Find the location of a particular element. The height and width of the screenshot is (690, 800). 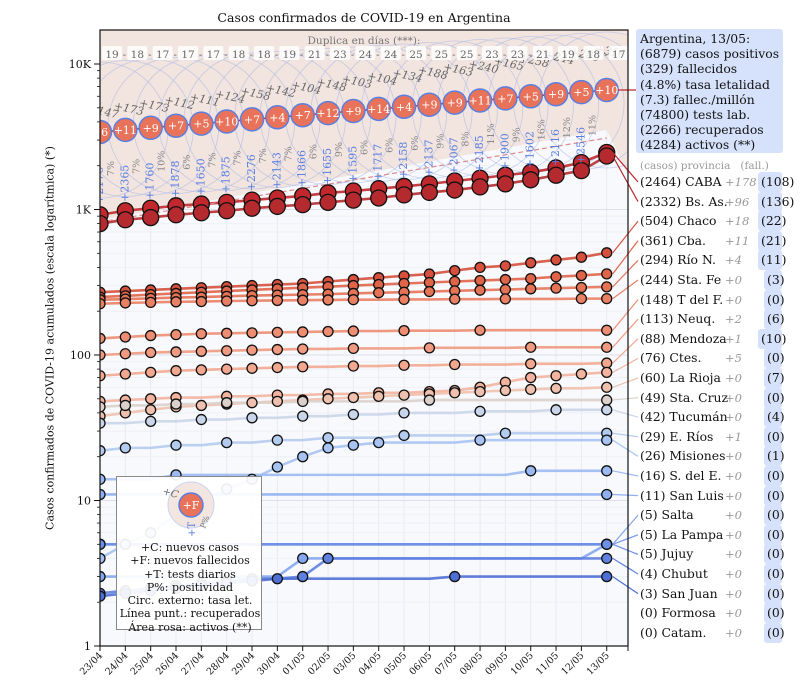

province-label: (29) E. Ríos is located at coordinates (677, 436).